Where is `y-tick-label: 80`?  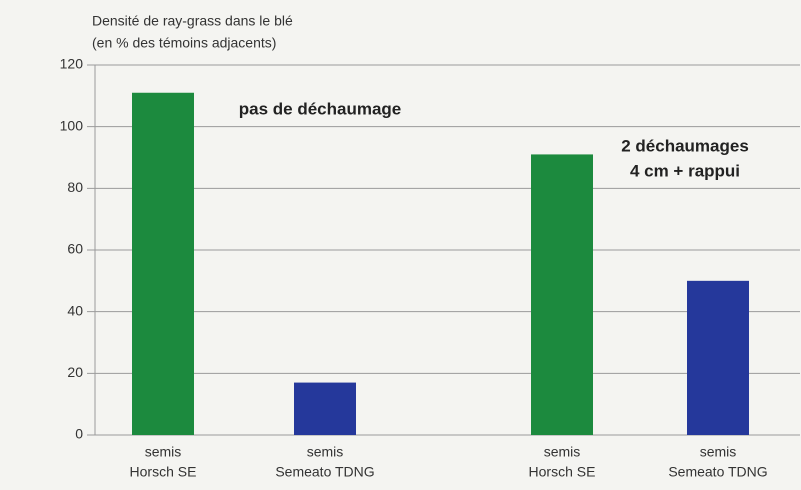 y-tick-label: 80 is located at coordinates (75, 187).